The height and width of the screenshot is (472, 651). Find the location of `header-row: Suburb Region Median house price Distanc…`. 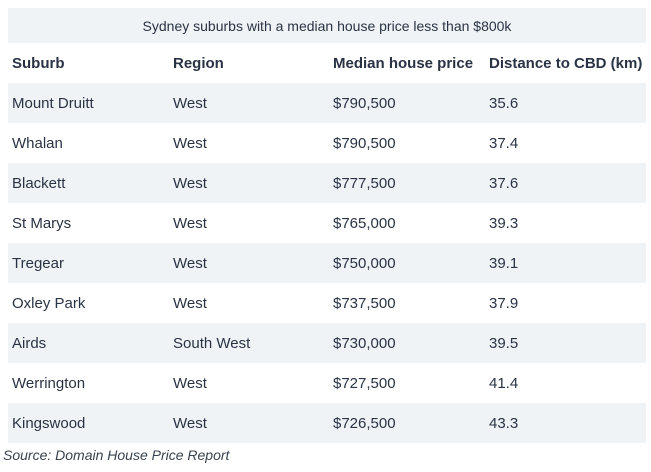

header-row: Suburb Region Median house price Distanc… is located at coordinates (327, 63).